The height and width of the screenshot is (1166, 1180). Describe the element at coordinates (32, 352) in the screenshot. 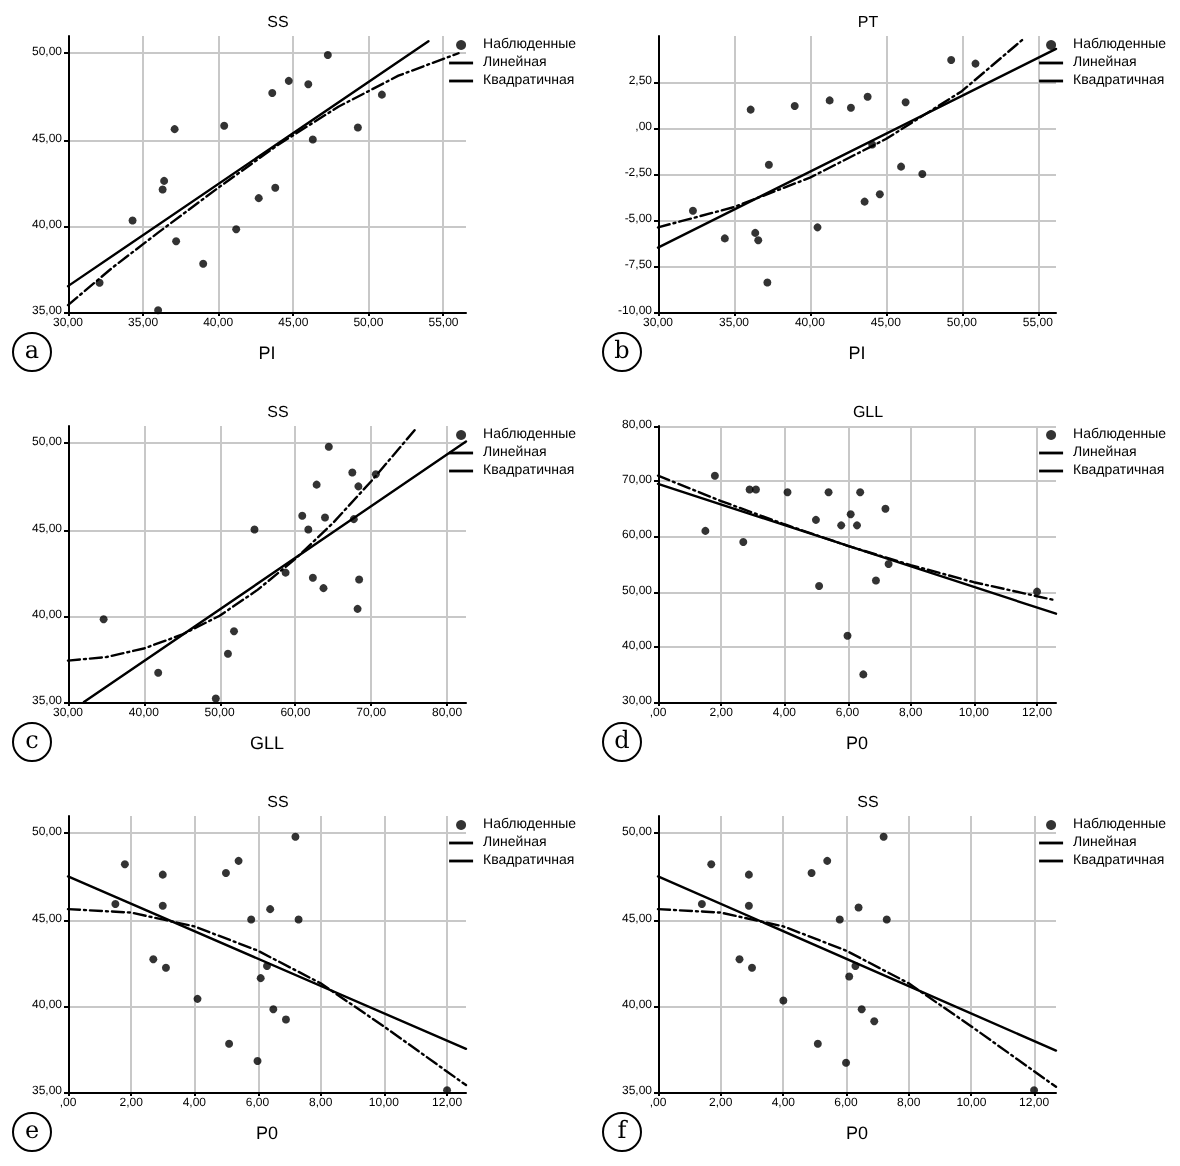

I see `text: a` at that location.